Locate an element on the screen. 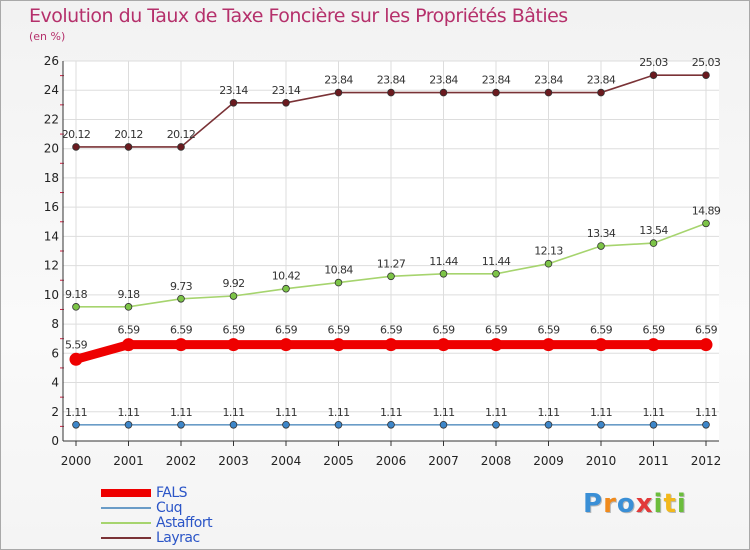 The image size is (750, 550). y-tick-label: 4 is located at coordinates (55, 383).